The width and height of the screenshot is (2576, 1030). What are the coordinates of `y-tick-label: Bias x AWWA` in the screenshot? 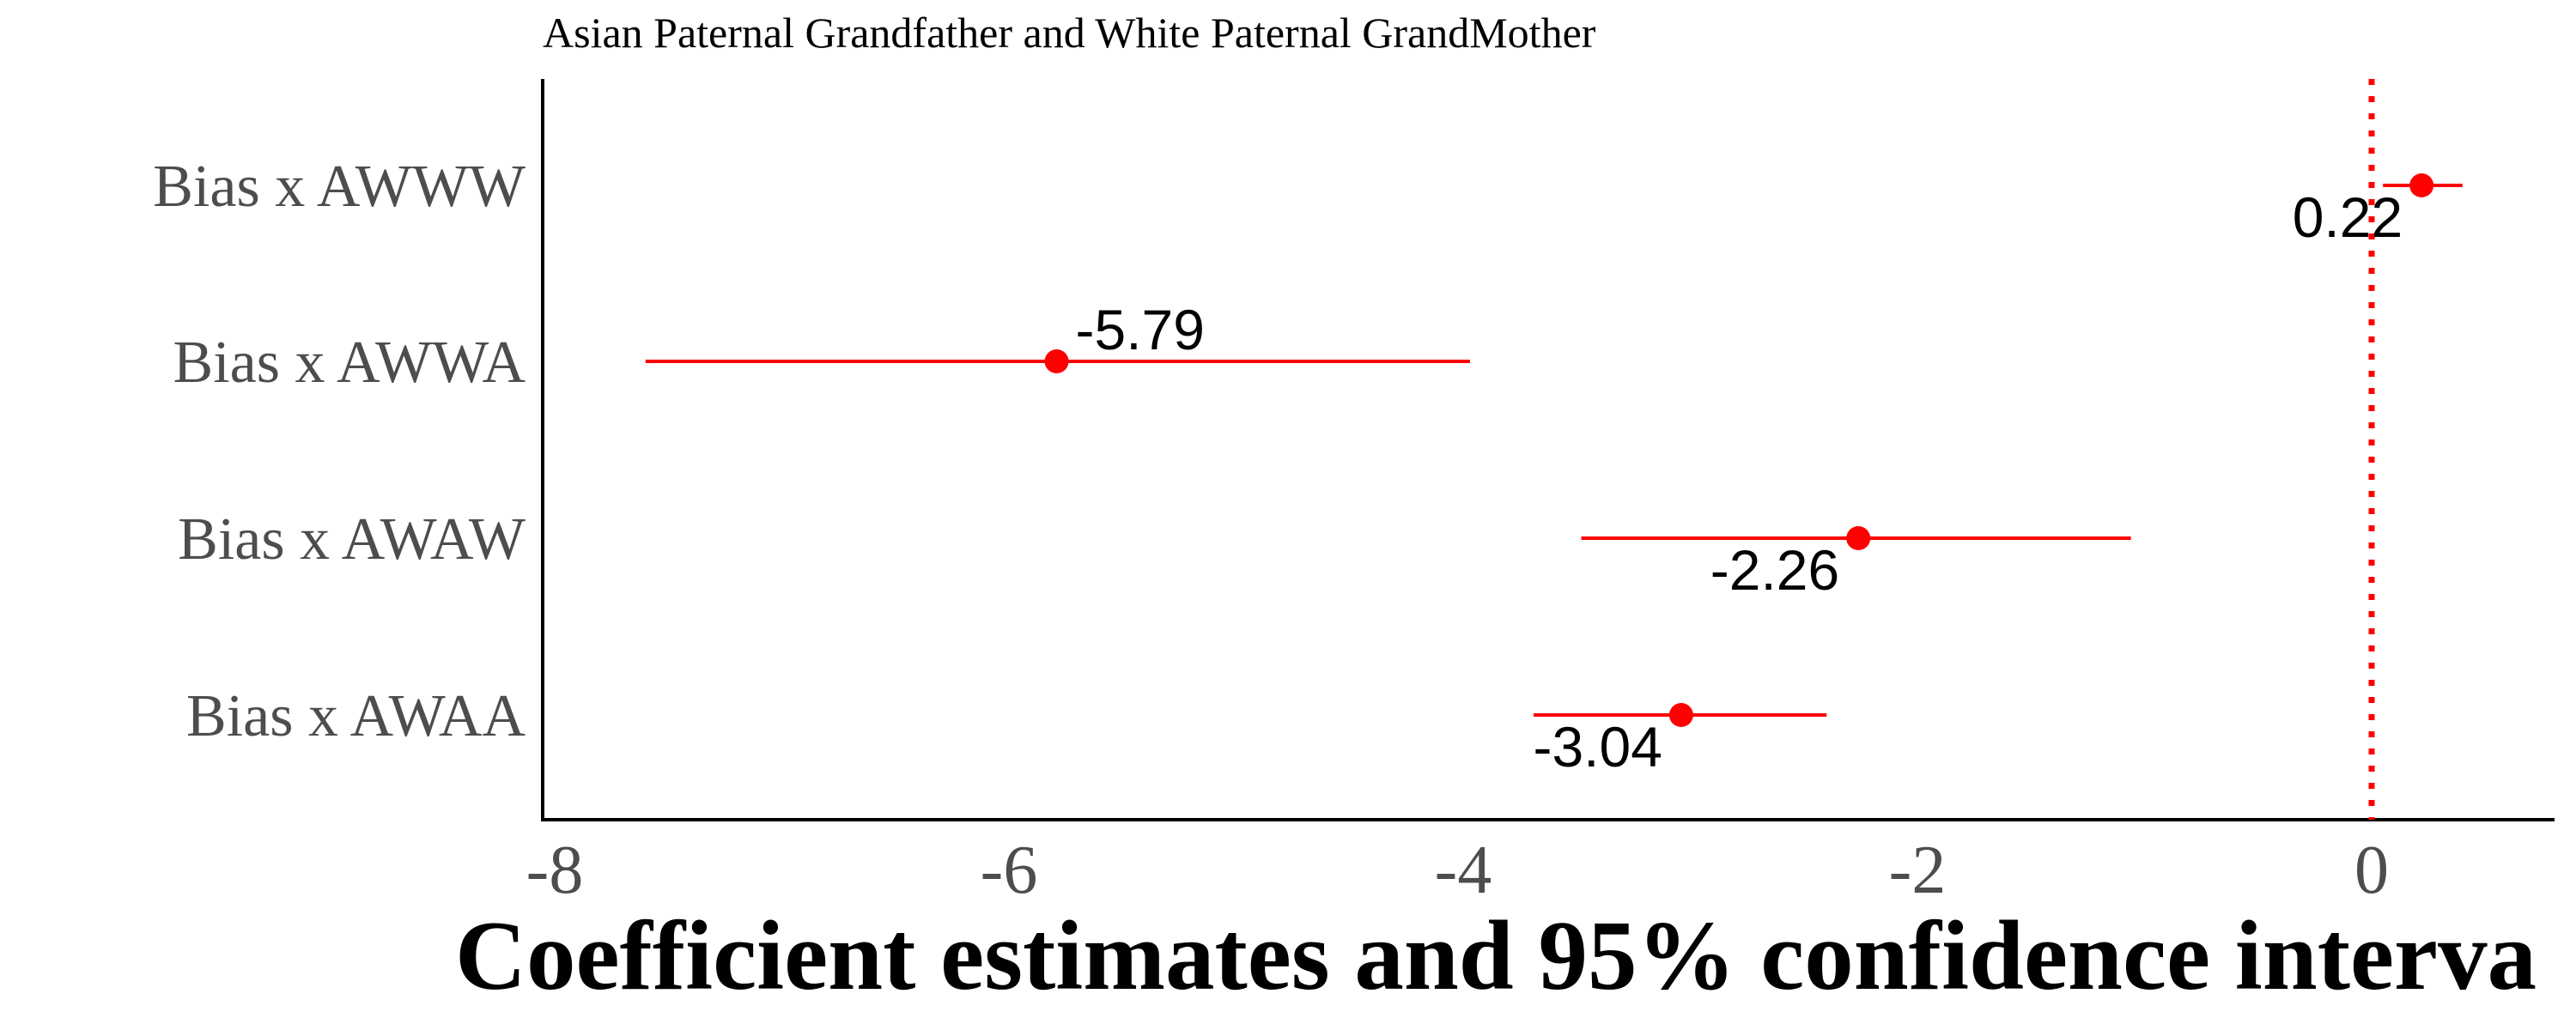 It's located at (349, 363).